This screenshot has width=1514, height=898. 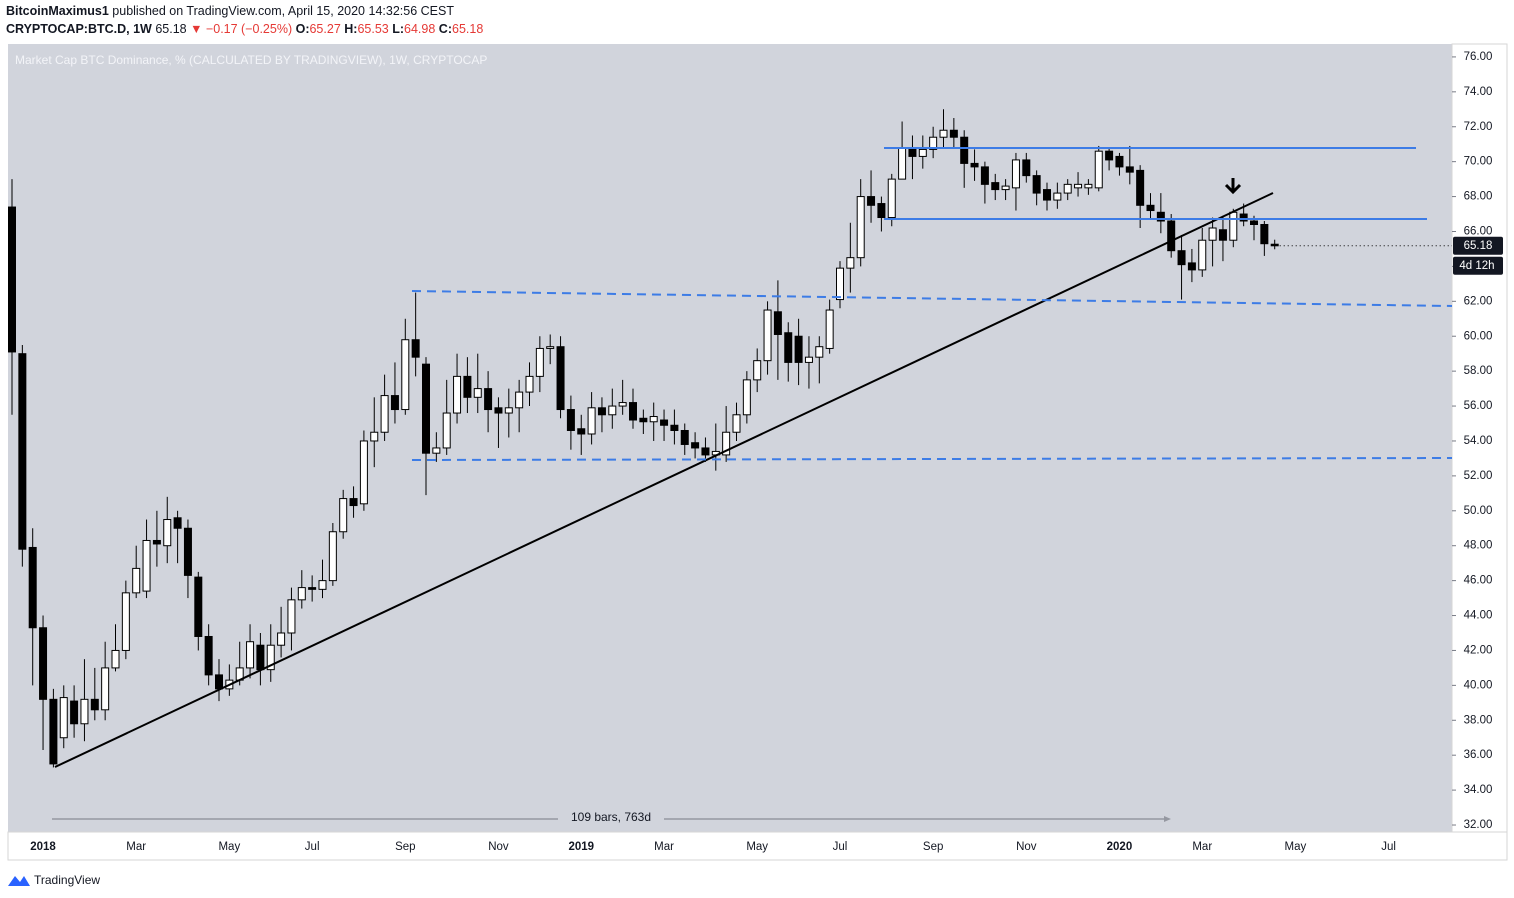 I want to click on y-tick-label: 48.00, so click(x=1478, y=546).